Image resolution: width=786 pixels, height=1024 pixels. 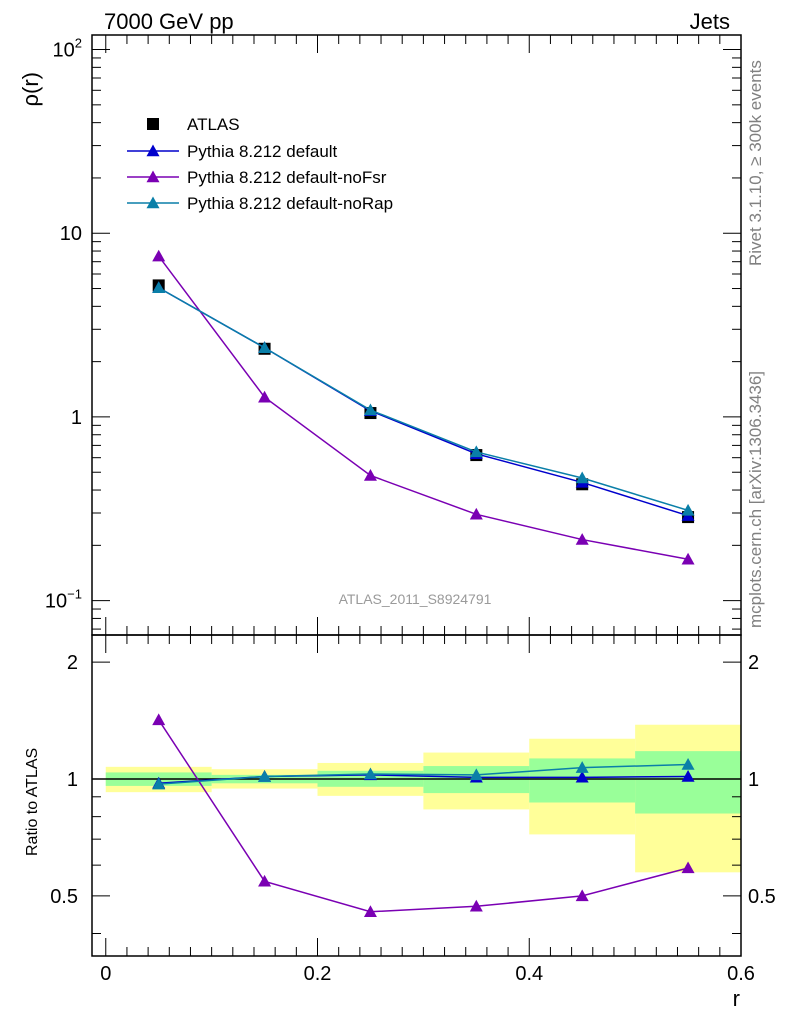 What do you see at coordinates (262, 151) in the screenshot?
I see `legend-label: Pythia 8.212 default` at bounding box center [262, 151].